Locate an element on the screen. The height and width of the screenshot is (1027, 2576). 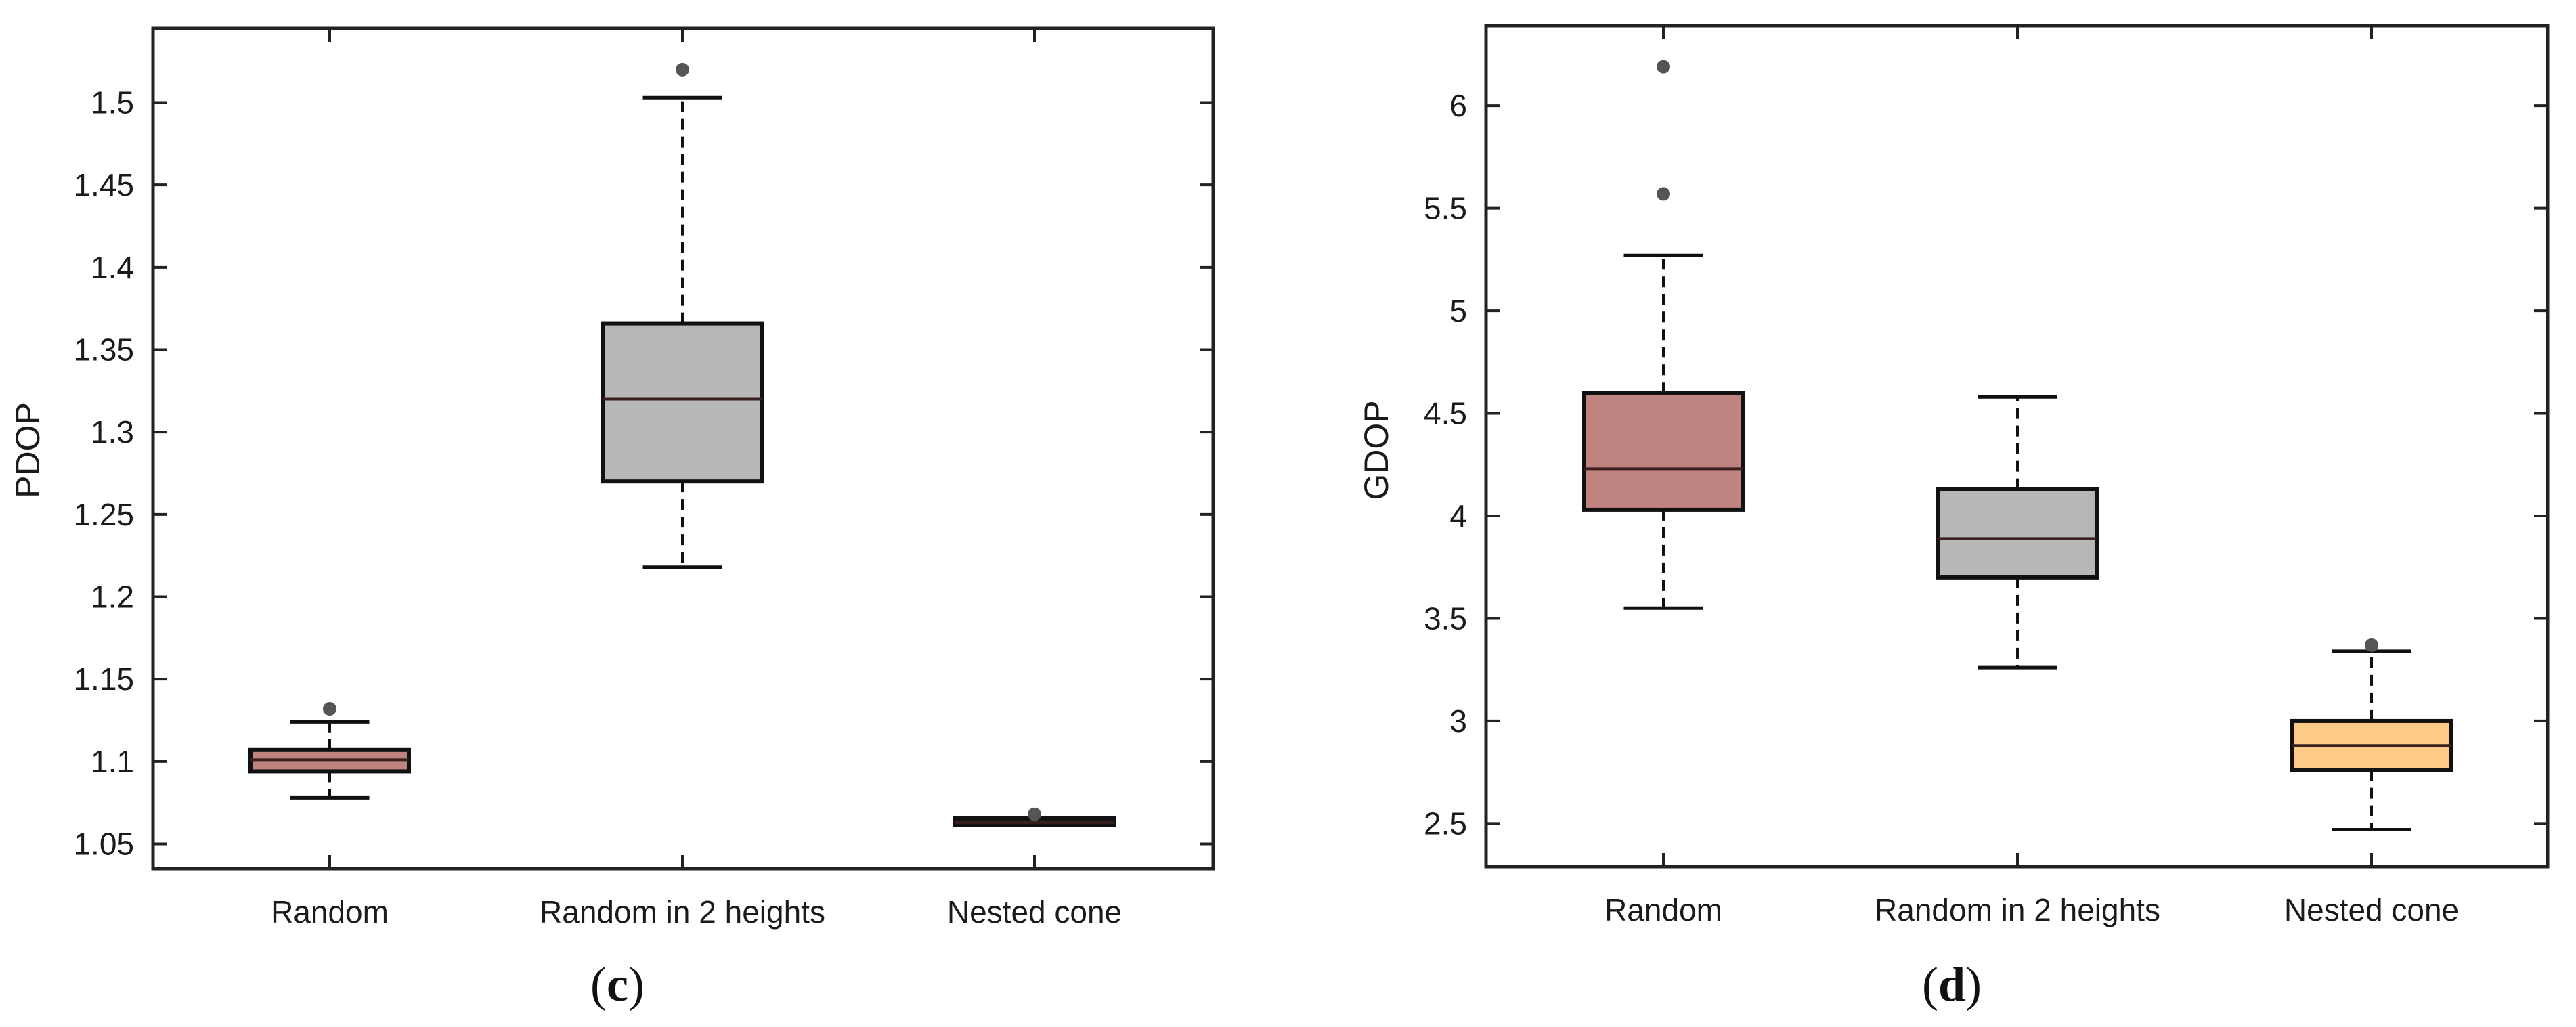
y-tick-label: 5.5 is located at coordinates (1445, 209).